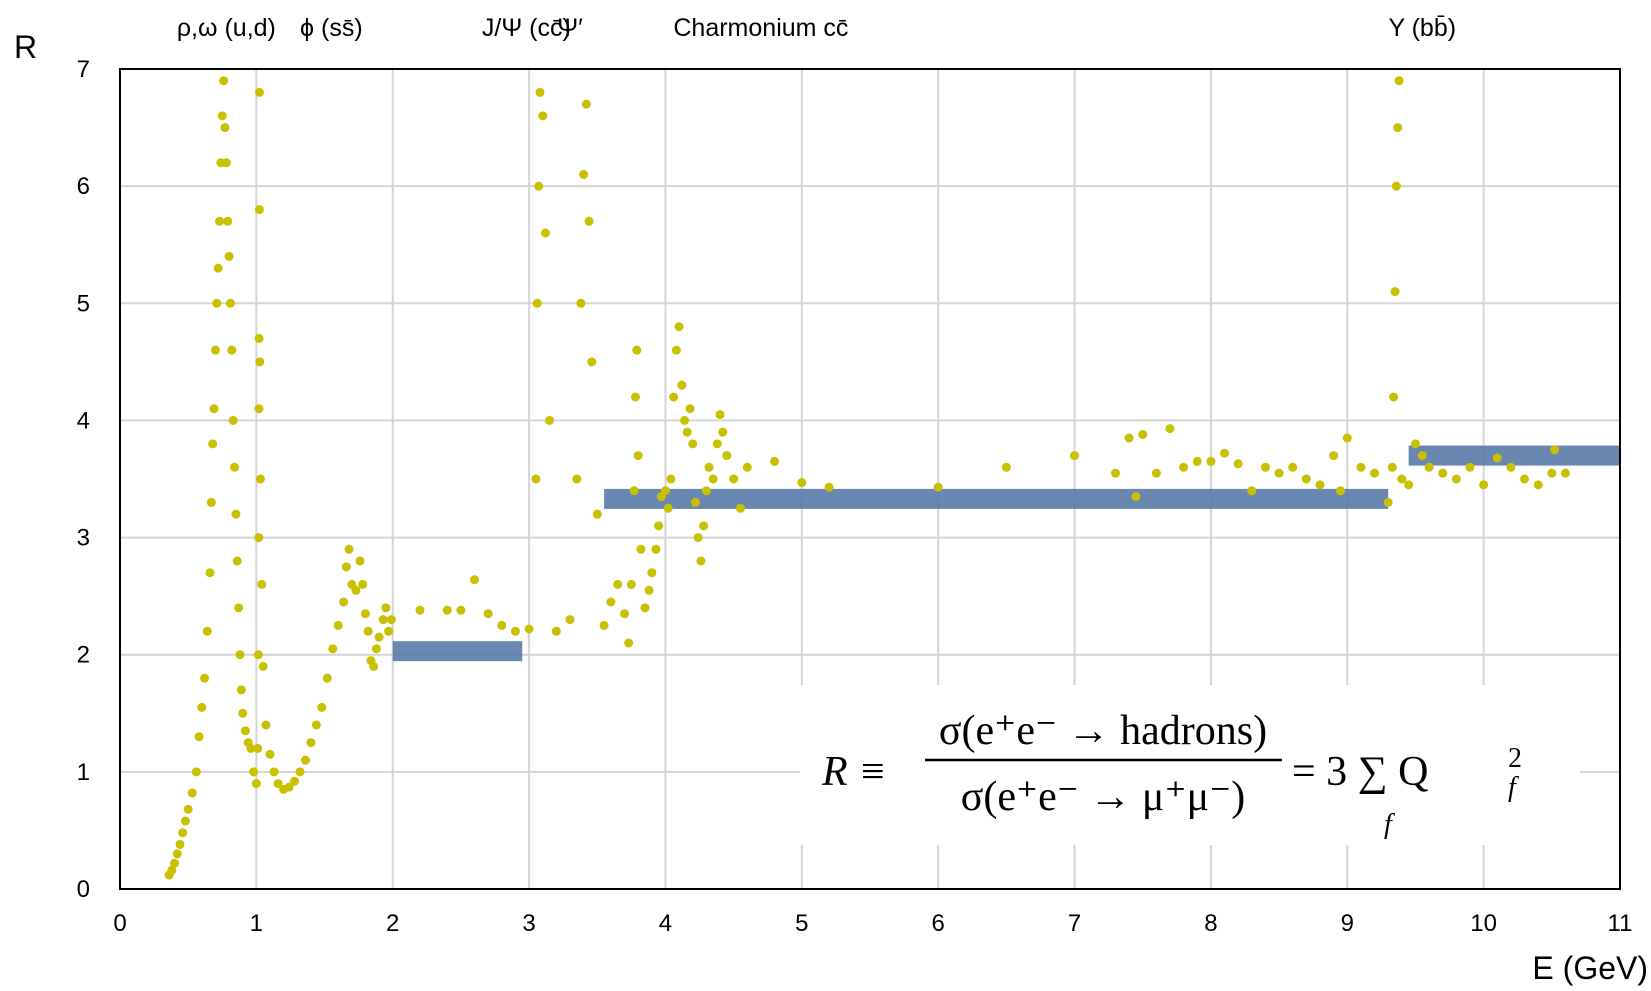 Image resolution: width=1651 pixels, height=991 pixels. Describe the element at coordinates (1515, 758) in the screenshot. I see `formula-q-superscript: 2` at that location.